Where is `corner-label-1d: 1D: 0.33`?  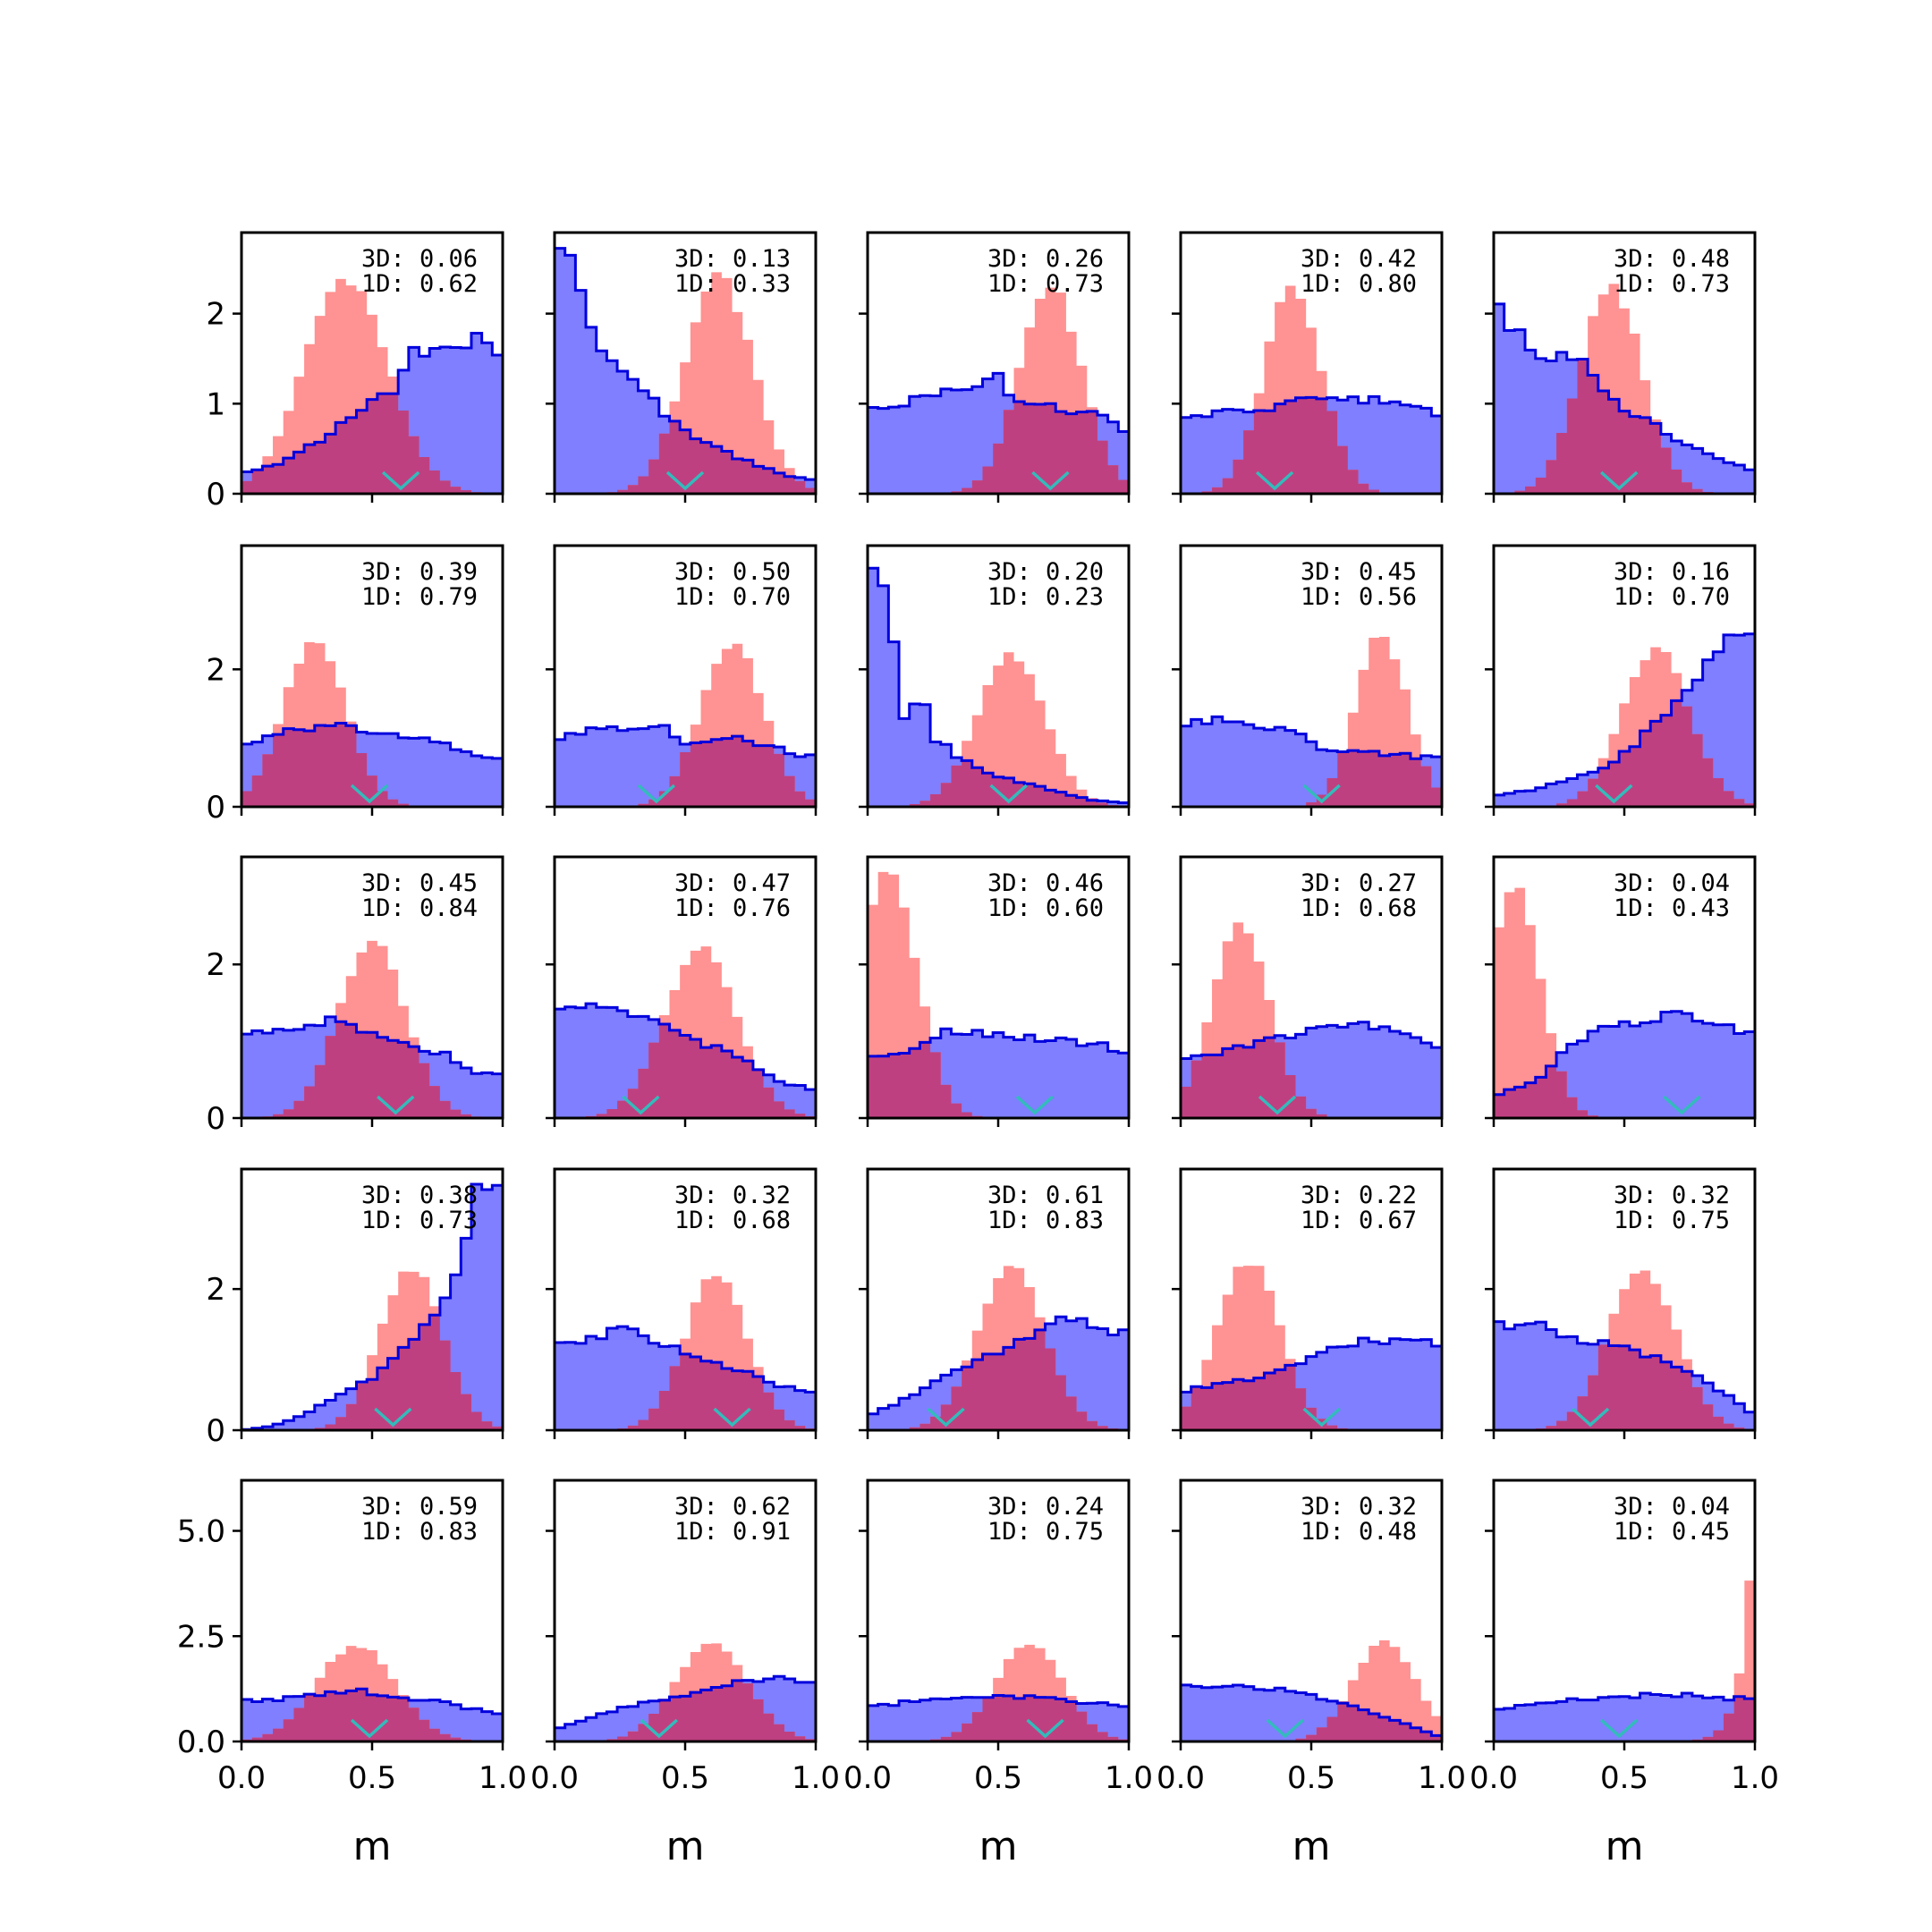 corner-label-1d: 1D: 0.33 is located at coordinates (732, 284).